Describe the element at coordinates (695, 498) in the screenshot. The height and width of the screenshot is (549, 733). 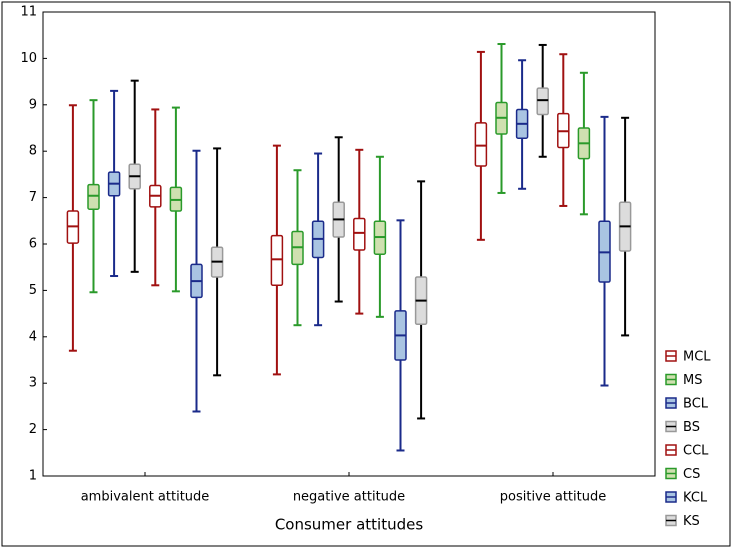
I see `legend-label: KCL` at that location.